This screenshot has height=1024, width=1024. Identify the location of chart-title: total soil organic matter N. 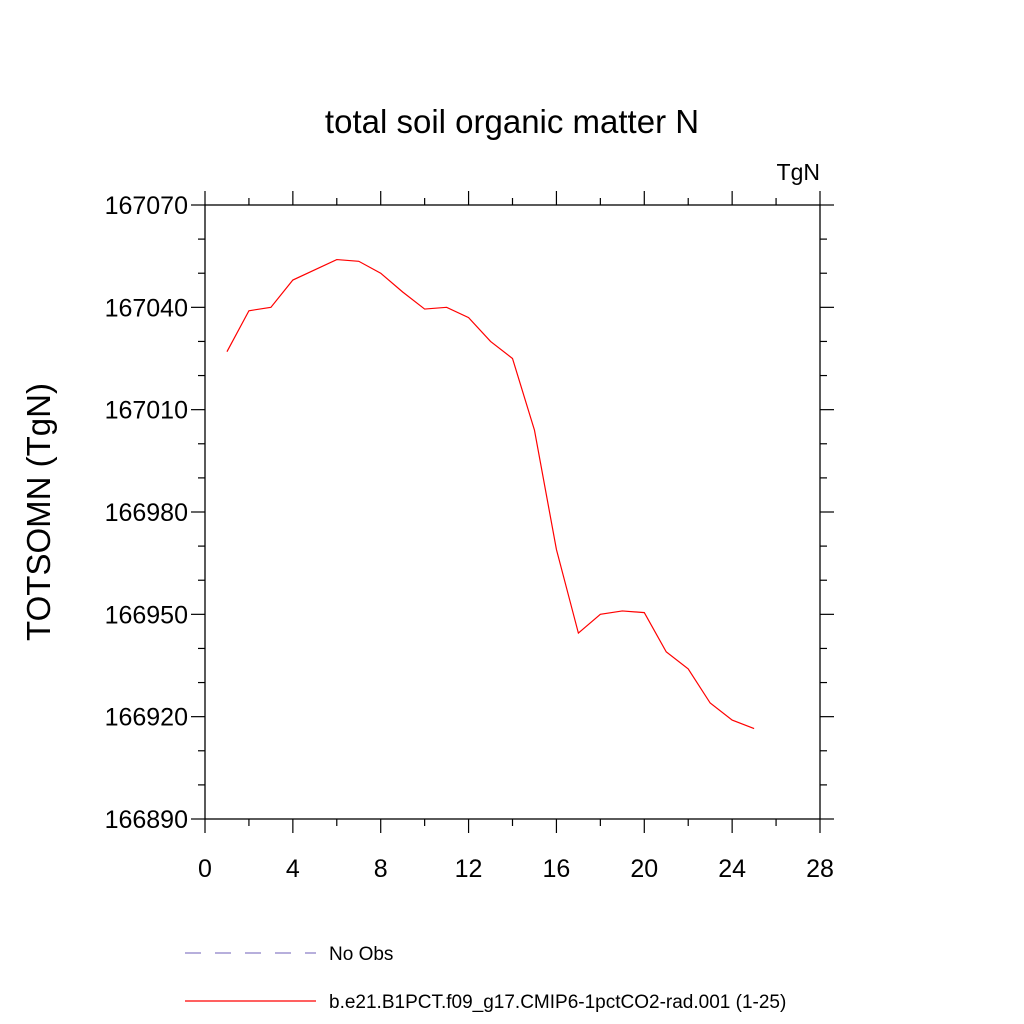
(512, 121).